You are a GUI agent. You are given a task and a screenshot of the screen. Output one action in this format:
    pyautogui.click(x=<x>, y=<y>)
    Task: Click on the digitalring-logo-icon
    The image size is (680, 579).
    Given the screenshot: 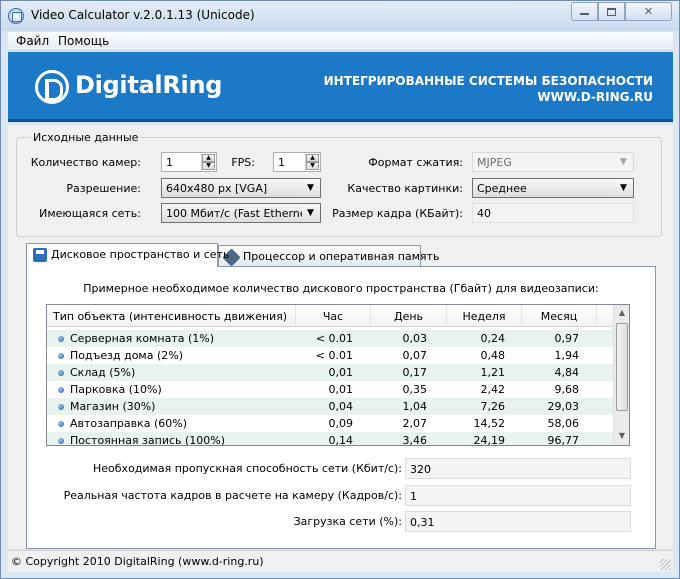 What is the action you would take?
    pyautogui.click(x=52, y=87)
    